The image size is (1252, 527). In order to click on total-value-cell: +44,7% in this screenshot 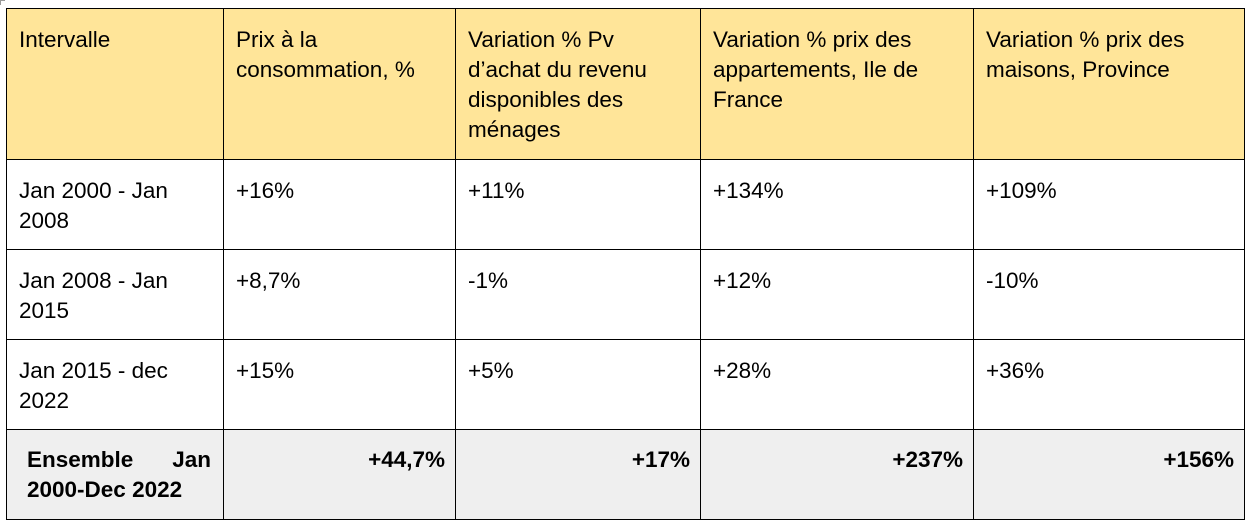, I will do `click(339, 474)`.